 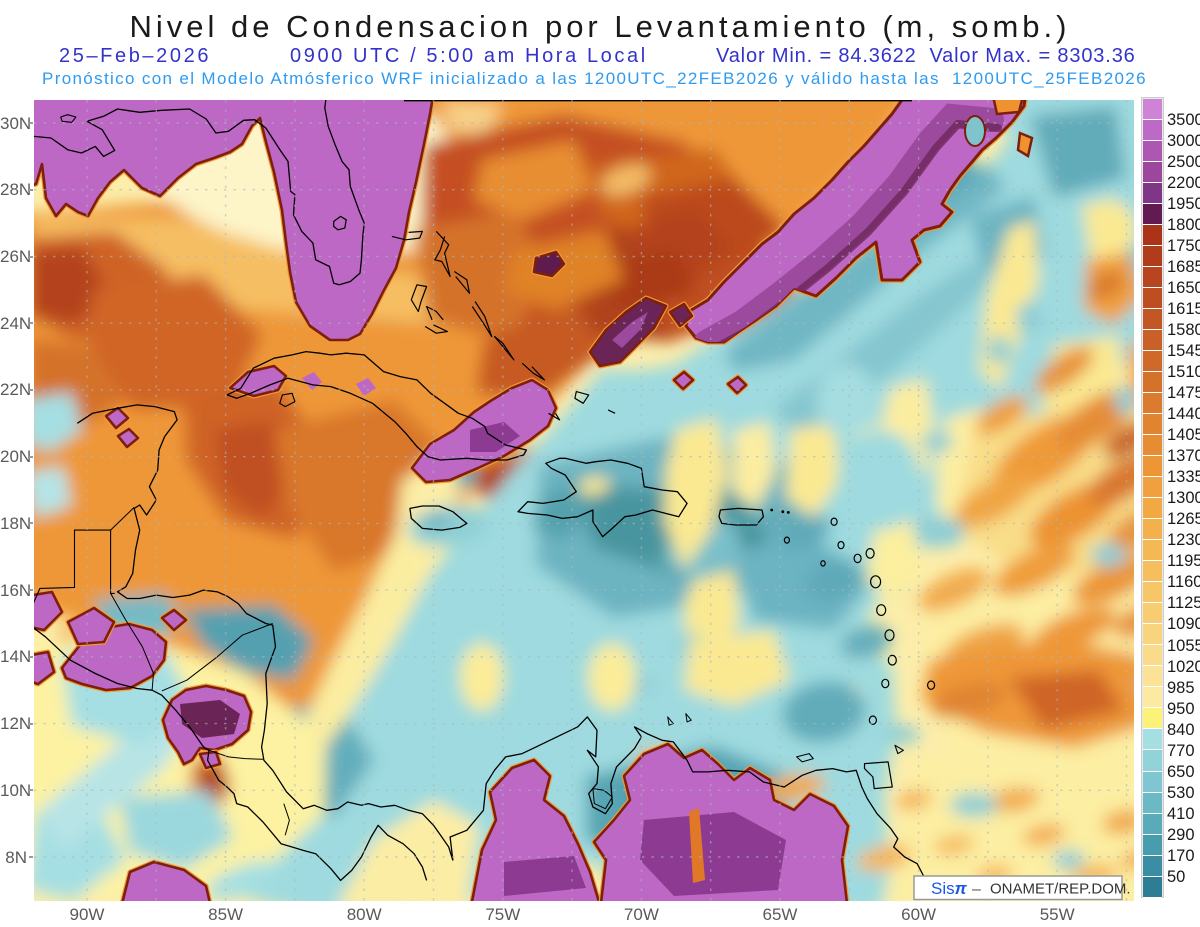 I want to click on svg-text: ONAMET/REP.DOM., so click(x=1060, y=889).